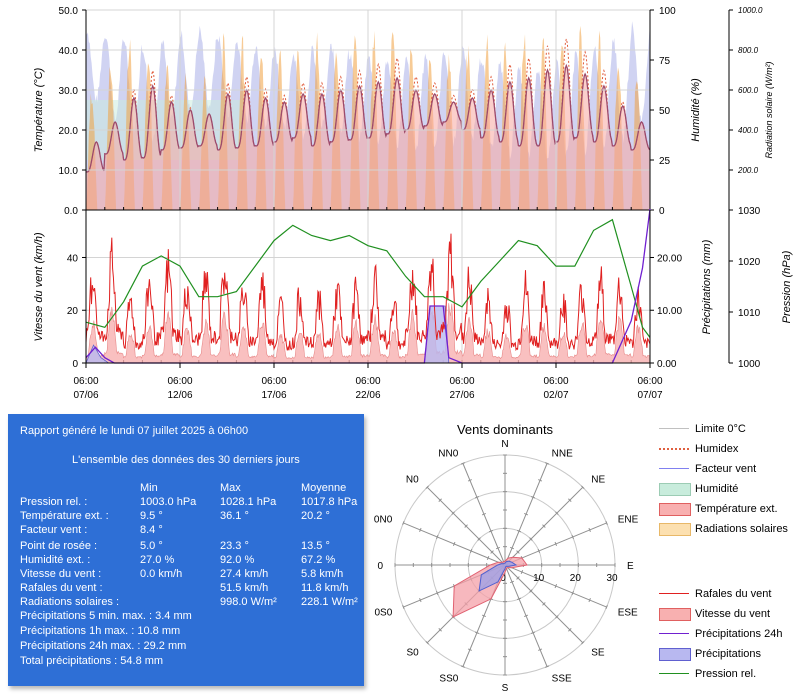 Image resolution: width=800 pixels, height=700 pixels. I want to click on rose-series-wind, so click(498, 576).